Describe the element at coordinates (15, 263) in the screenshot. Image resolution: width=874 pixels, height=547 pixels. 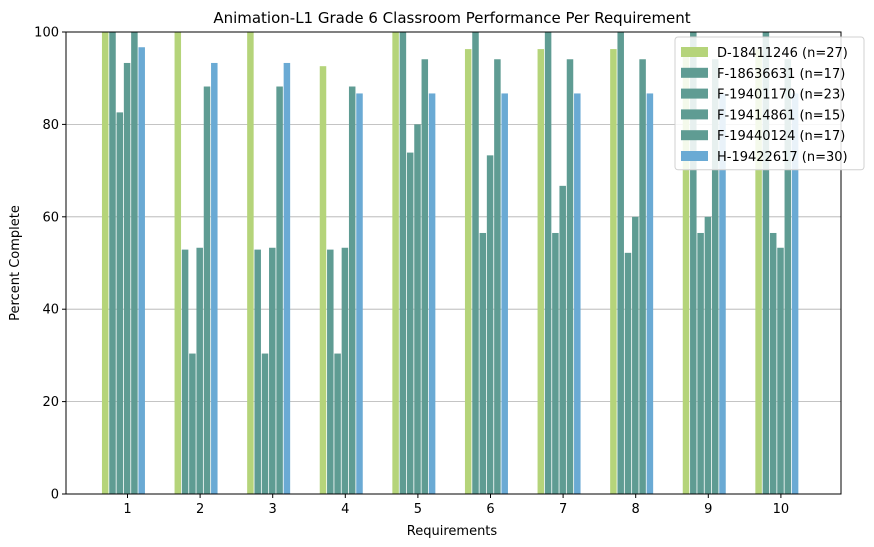
I see `y-axis-label: Percent Complete` at that location.